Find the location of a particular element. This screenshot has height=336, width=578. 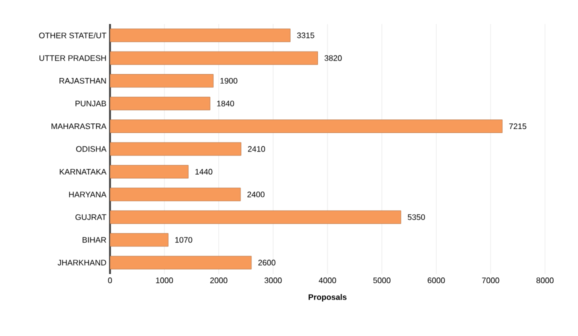

x-tick-label: 1000 is located at coordinates (164, 281).